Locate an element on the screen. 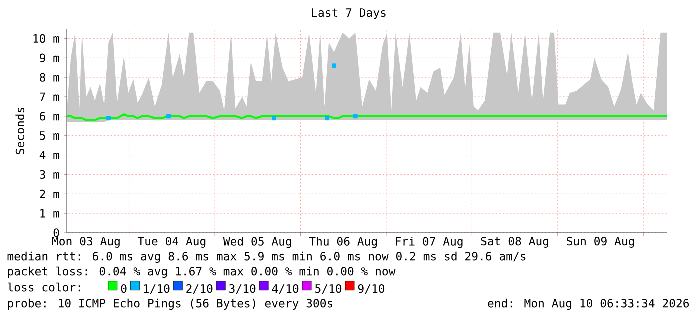 This screenshot has width=697, height=315. text: packet loss: 0.04 % avg 1.67 % max 0.00 % min 0.00 % now is located at coordinates (202, 272).